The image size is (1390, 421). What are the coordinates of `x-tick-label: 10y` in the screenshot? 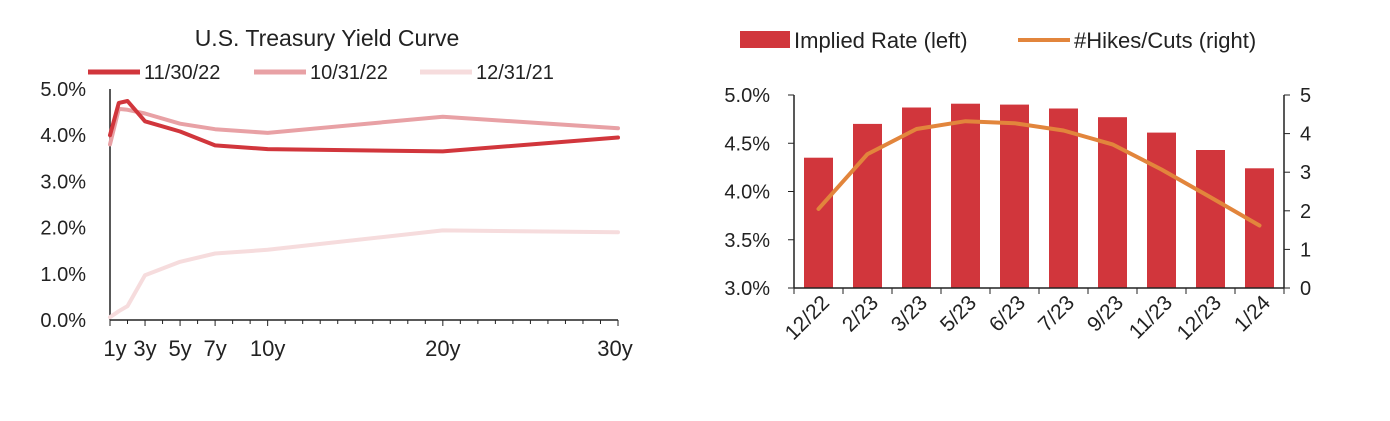 It's located at (267, 348).